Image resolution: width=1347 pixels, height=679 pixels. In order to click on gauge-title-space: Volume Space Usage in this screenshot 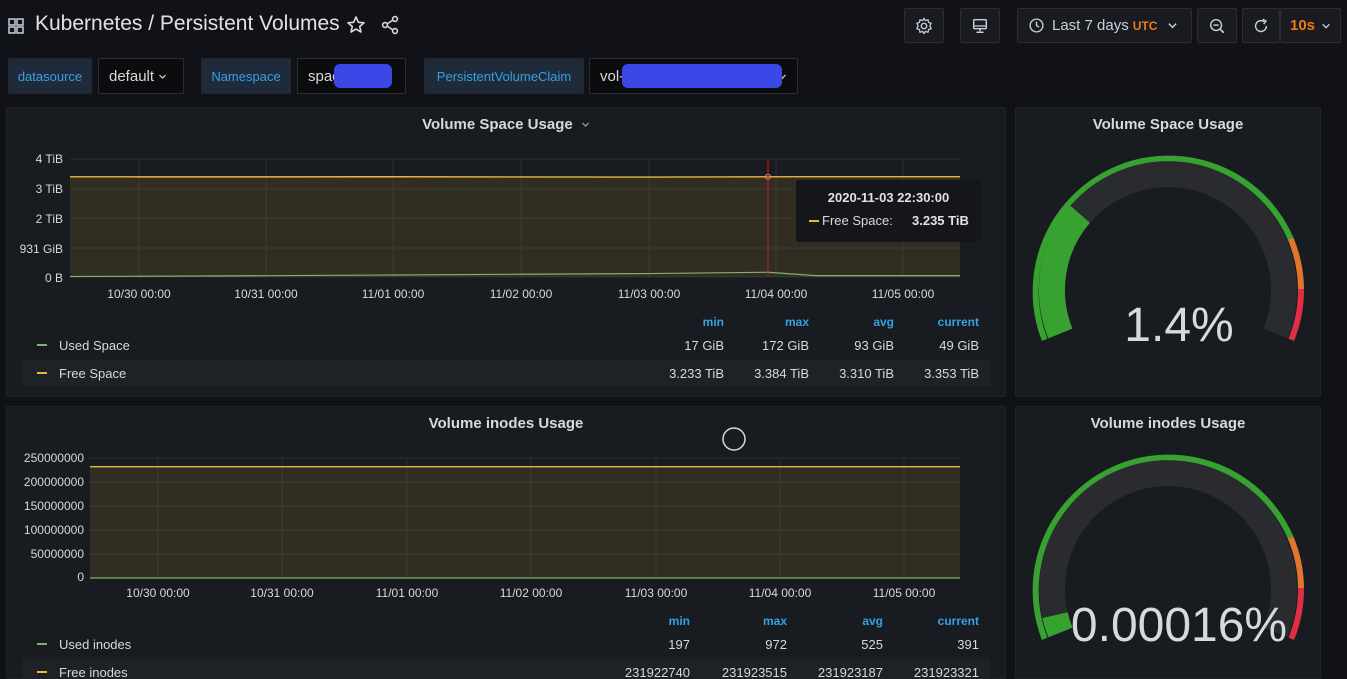, I will do `click(1168, 124)`.